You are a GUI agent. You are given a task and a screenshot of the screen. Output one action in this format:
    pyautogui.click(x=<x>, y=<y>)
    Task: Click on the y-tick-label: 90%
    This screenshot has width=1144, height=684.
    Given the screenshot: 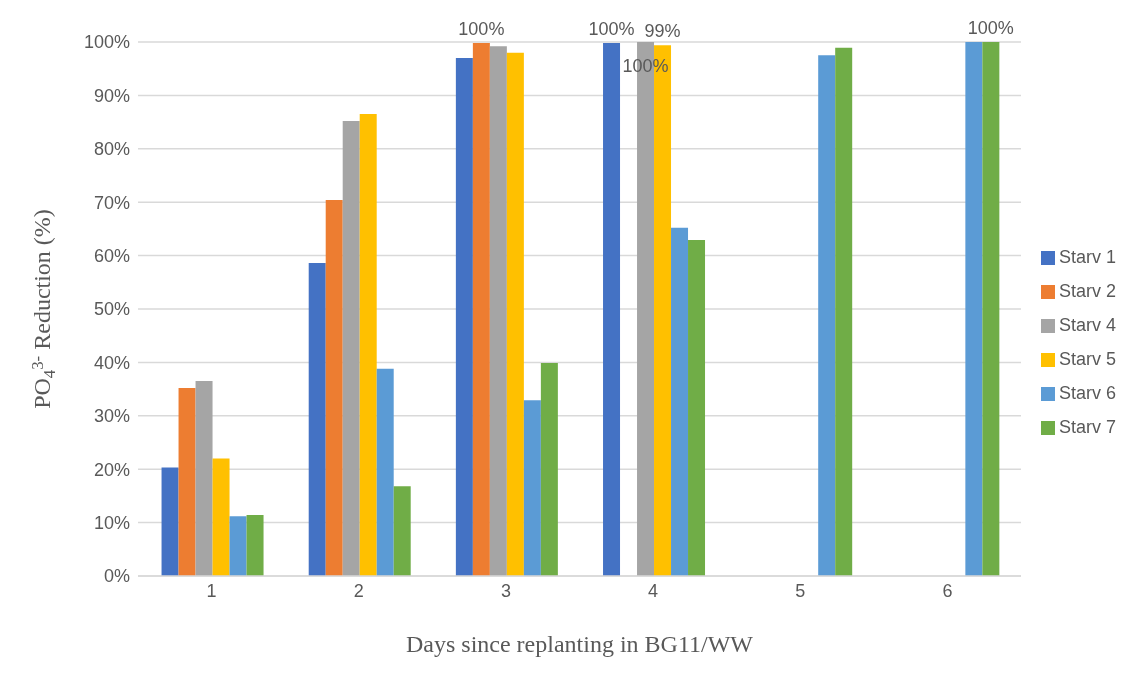 What is the action you would take?
    pyautogui.click(x=111, y=95)
    